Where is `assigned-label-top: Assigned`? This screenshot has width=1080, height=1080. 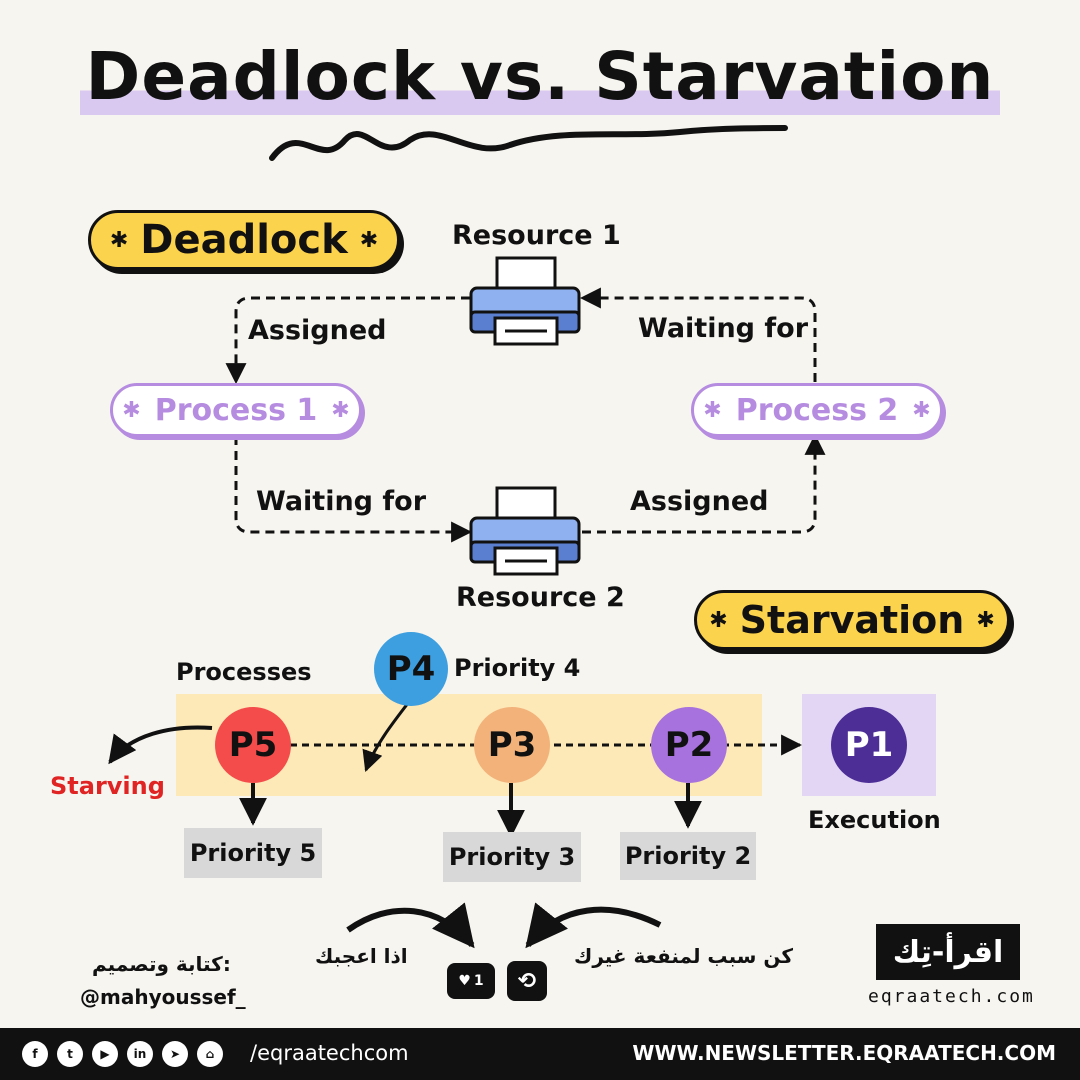 assigned-label-top: Assigned is located at coordinates (317, 330).